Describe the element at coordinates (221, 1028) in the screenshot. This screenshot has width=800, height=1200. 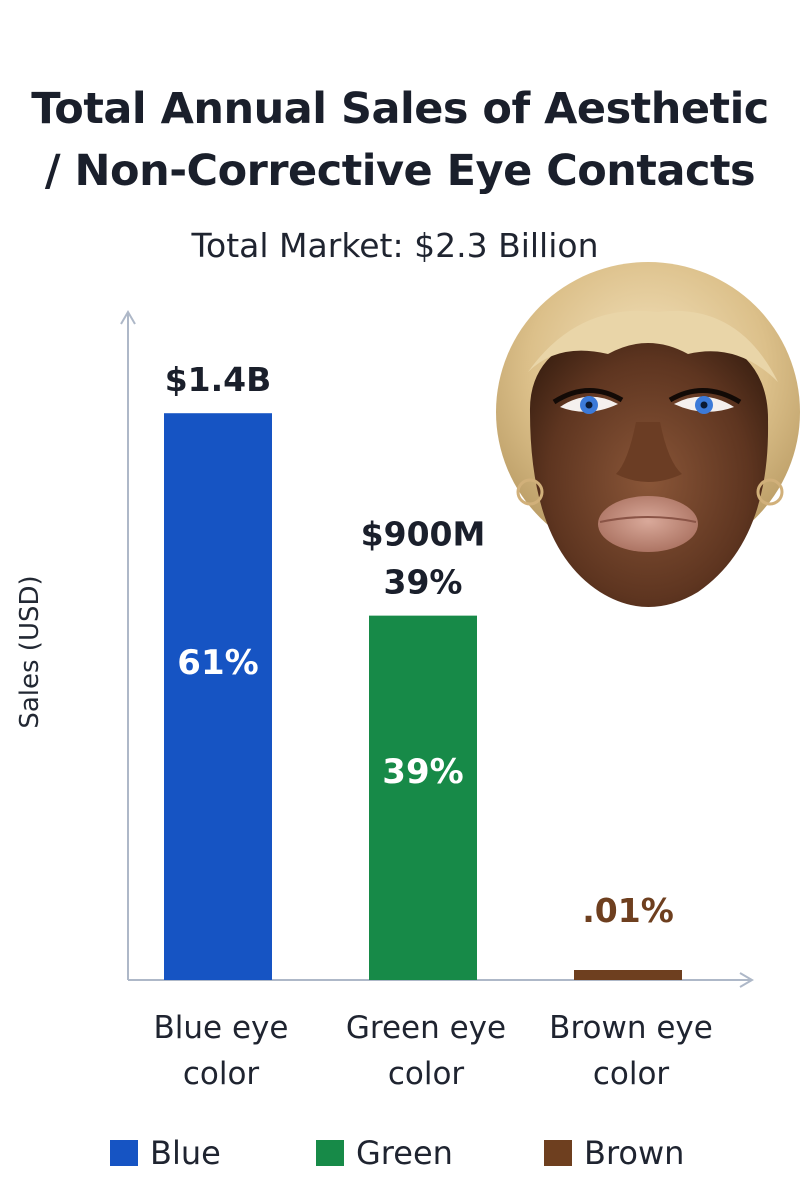
I see `x-tick-label-1: Blue eye` at that location.